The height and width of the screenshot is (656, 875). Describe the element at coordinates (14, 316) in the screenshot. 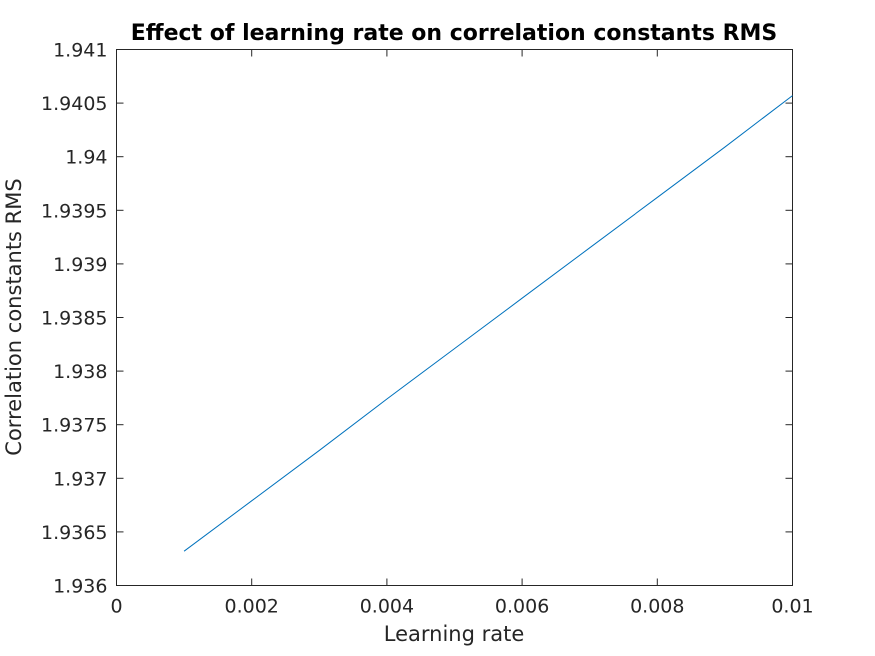

I see `y-axis-title: Correlation constants RMS` at that location.